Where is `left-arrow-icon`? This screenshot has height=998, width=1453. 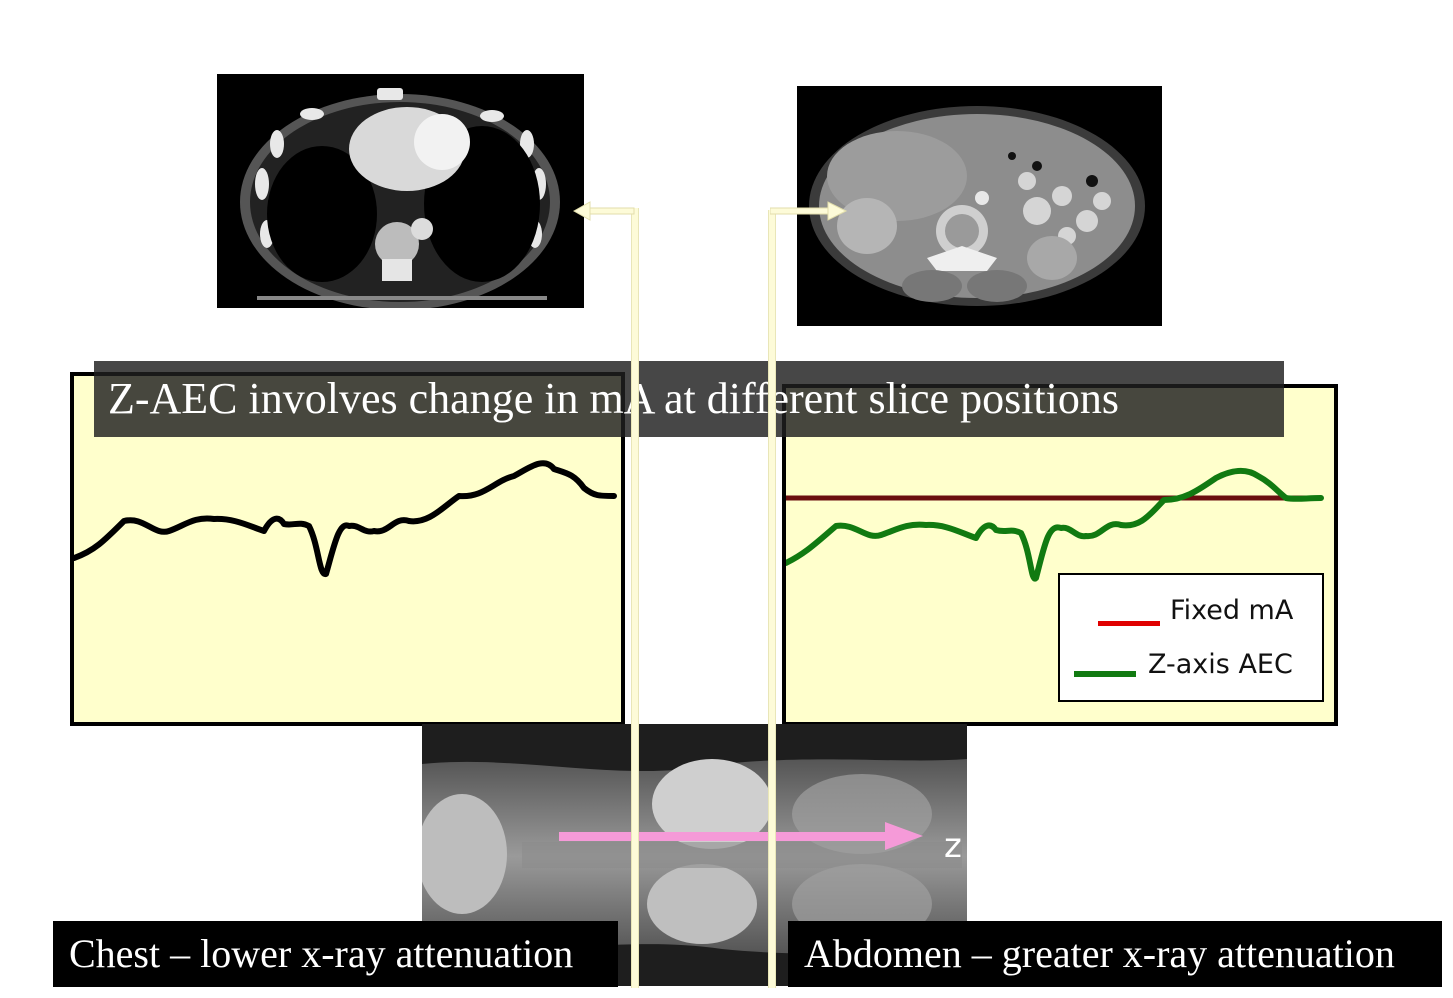
left-arrow-icon is located at coordinates (603, 211).